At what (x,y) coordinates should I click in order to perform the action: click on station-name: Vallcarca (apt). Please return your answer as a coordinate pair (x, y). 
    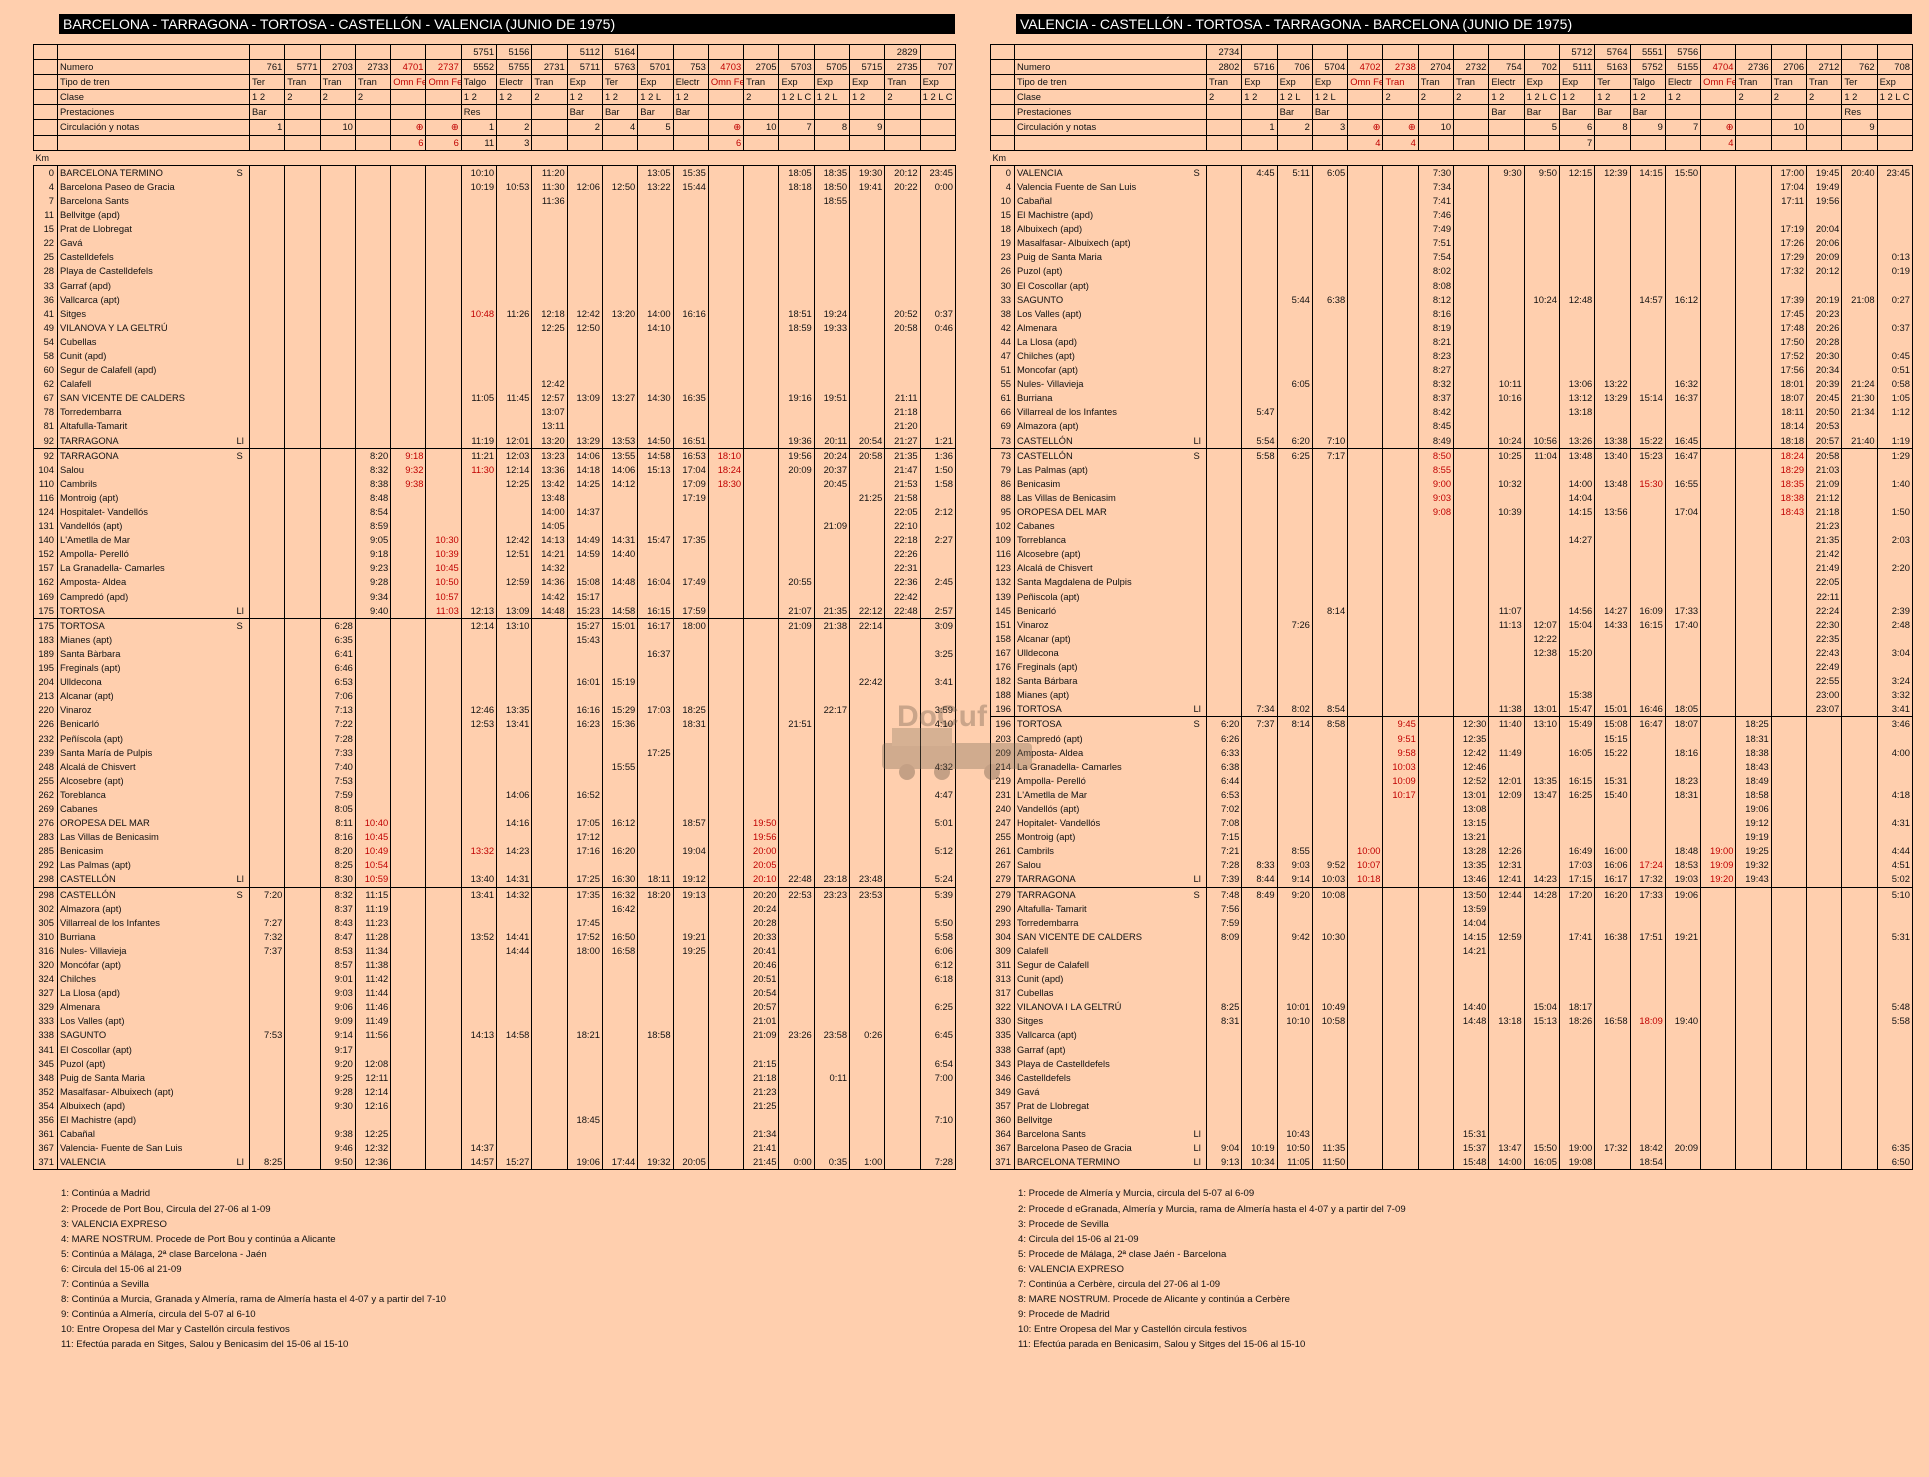
    Looking at the image, I should click on (1102, 1035).